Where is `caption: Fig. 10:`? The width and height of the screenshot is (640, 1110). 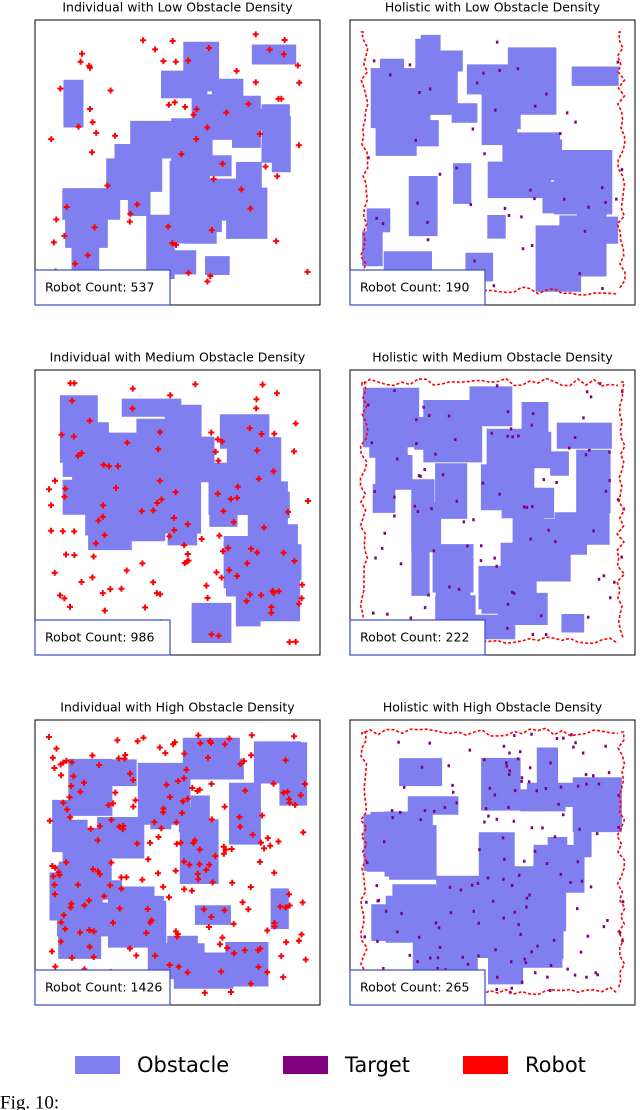
caption: Fig. 10: is located at coordinates (29, 1101).